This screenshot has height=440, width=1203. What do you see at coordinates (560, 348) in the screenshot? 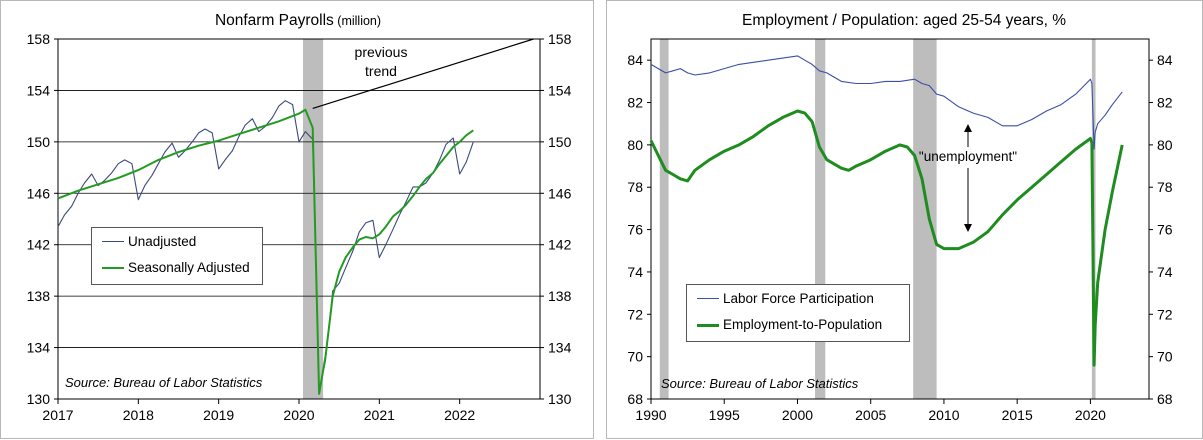
I see `y-tick-label-right-134: 134` at bounding box center [560, 348].